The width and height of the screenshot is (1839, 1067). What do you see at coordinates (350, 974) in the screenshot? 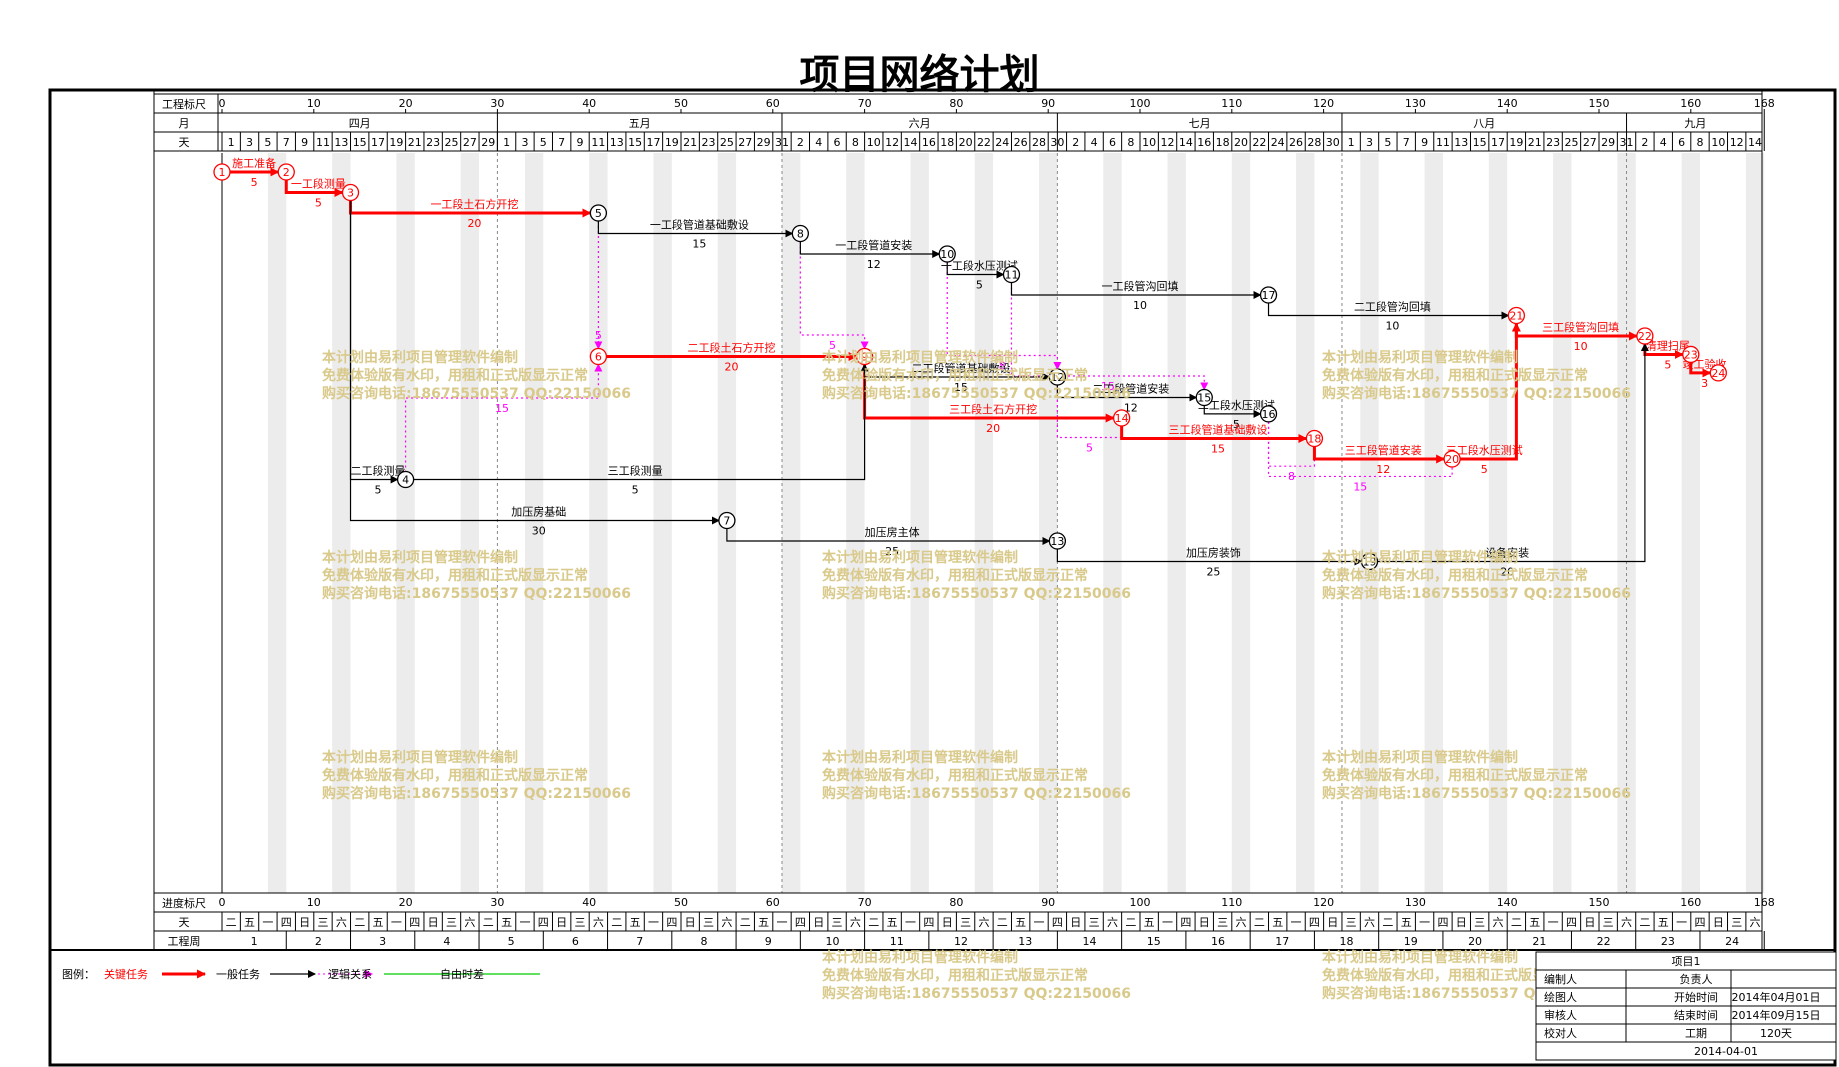
I see `legend-logic-label: 逻辑关系` at bounding box center [350, 974].